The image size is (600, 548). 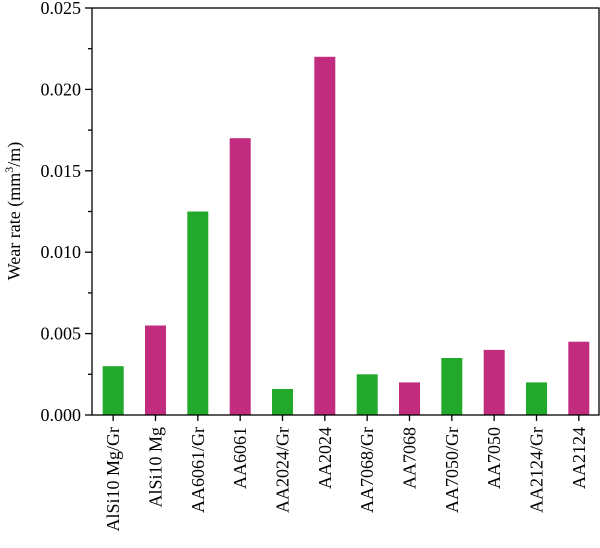 What do you see at coordinates (14, 227) in the screenshot?
I see `y-axis-title-prefix: Wear rate (mm` at bounding box center [14, 227].